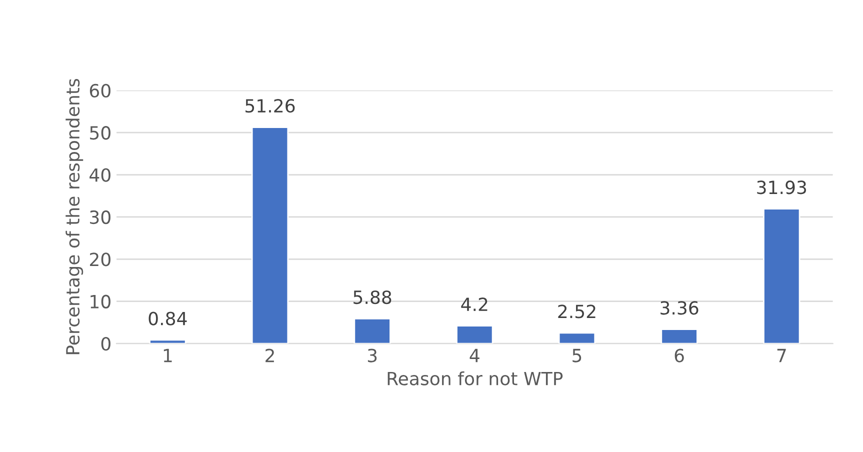 This screenshot has height=452, width=863. What do you see at coordinates (100, 175) in the screenshot?
I see `y-tick-label: 40` at bounding box center [100, 175].